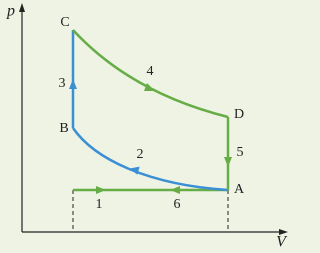  I want to click on y-axis-label: p, so click(10, 11).